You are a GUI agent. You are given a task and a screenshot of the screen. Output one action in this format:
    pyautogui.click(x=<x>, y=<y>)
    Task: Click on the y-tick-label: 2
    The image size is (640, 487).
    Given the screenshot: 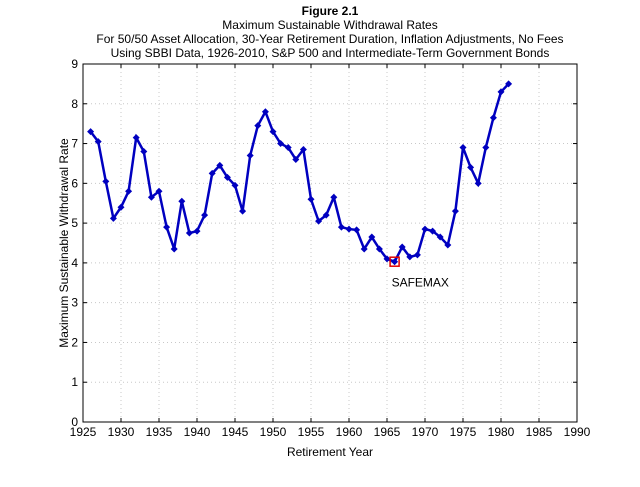 What is the action you would take?
    pyautogui.click(x=74, y=342)
    